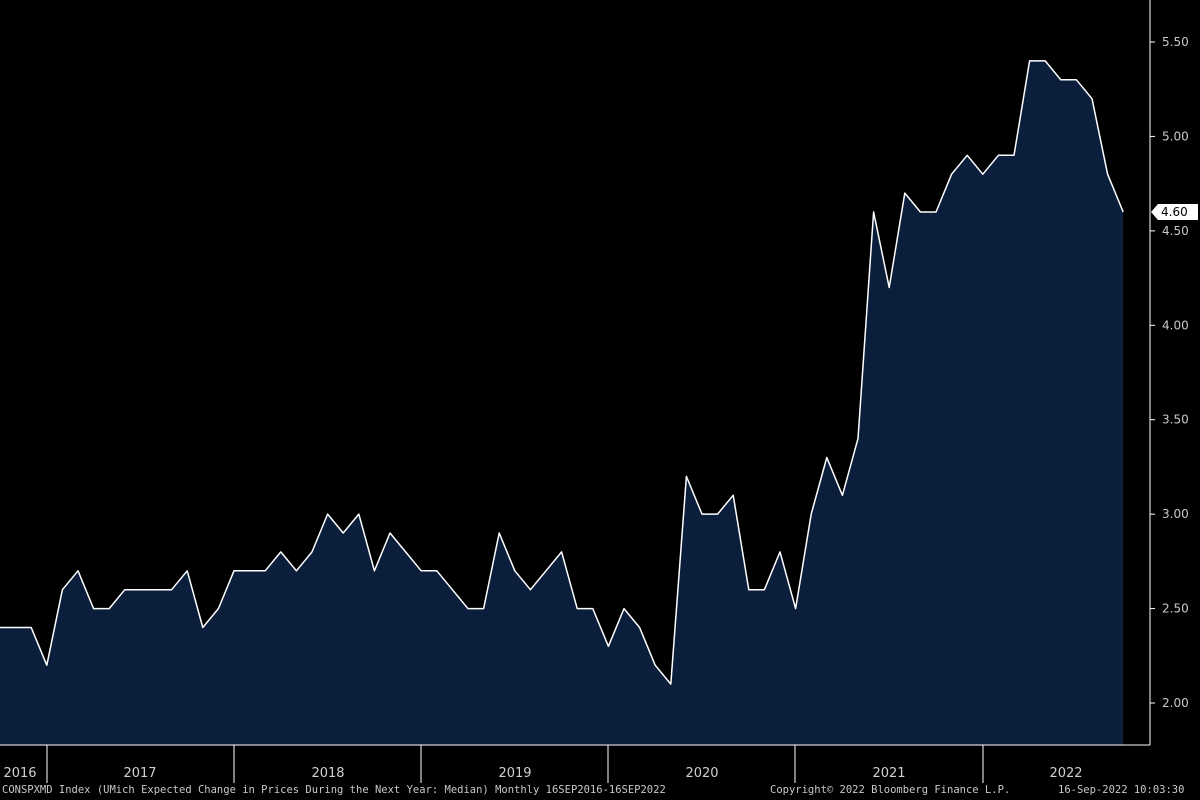  Describe the element at coordinates (701, 773) in the screenshot. I see `x-tick-label: 2020` at that location.